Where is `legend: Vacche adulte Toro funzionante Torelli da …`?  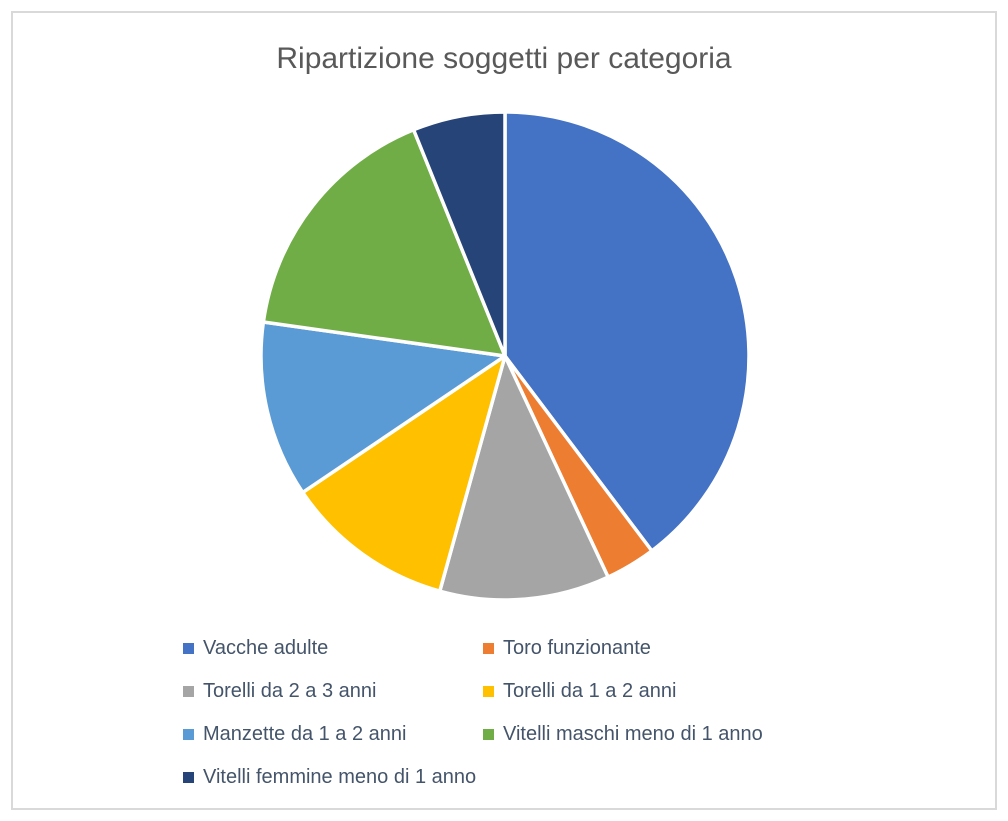 legend: Vacche adulte Toro funzionante Torelli da … is located at coordinates (473, 712).